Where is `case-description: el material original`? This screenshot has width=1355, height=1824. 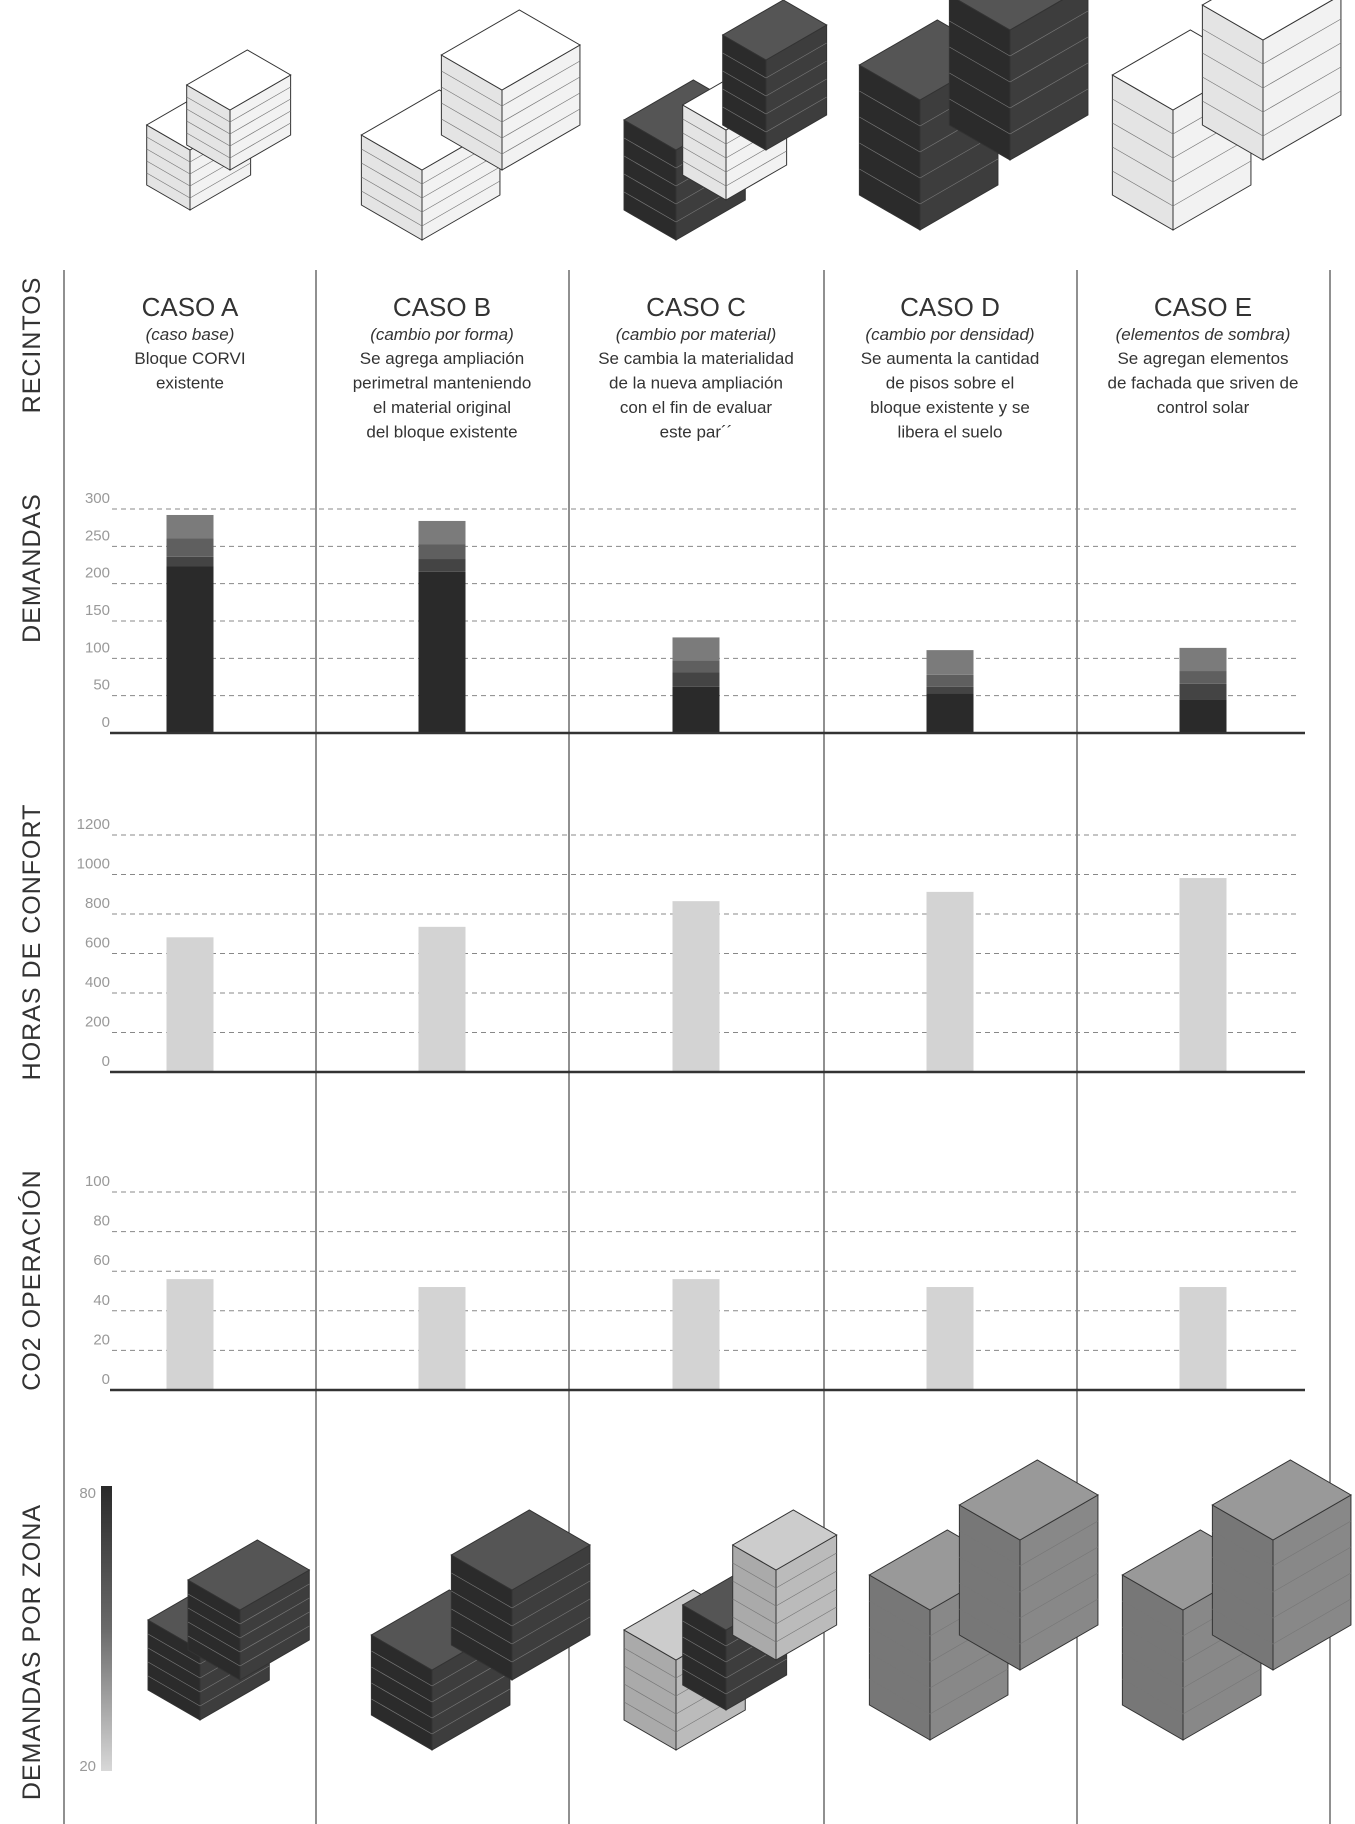
case-description: el material original is located at coordinates (442, 407).